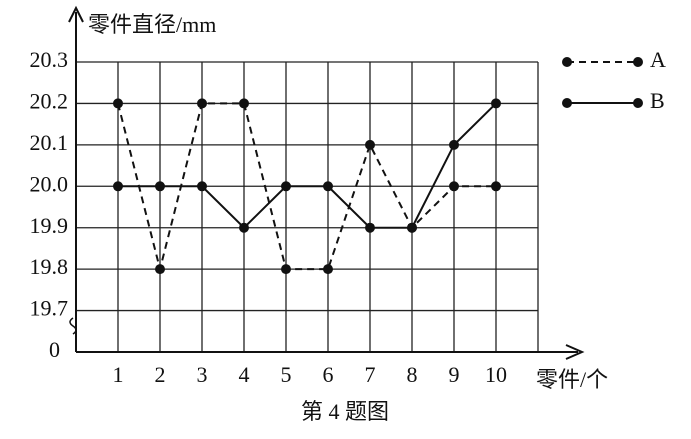 Image resolution: width=691 pixels, height=439 pixels. I want to click on x-tick-label: 8, so click(412, 374).